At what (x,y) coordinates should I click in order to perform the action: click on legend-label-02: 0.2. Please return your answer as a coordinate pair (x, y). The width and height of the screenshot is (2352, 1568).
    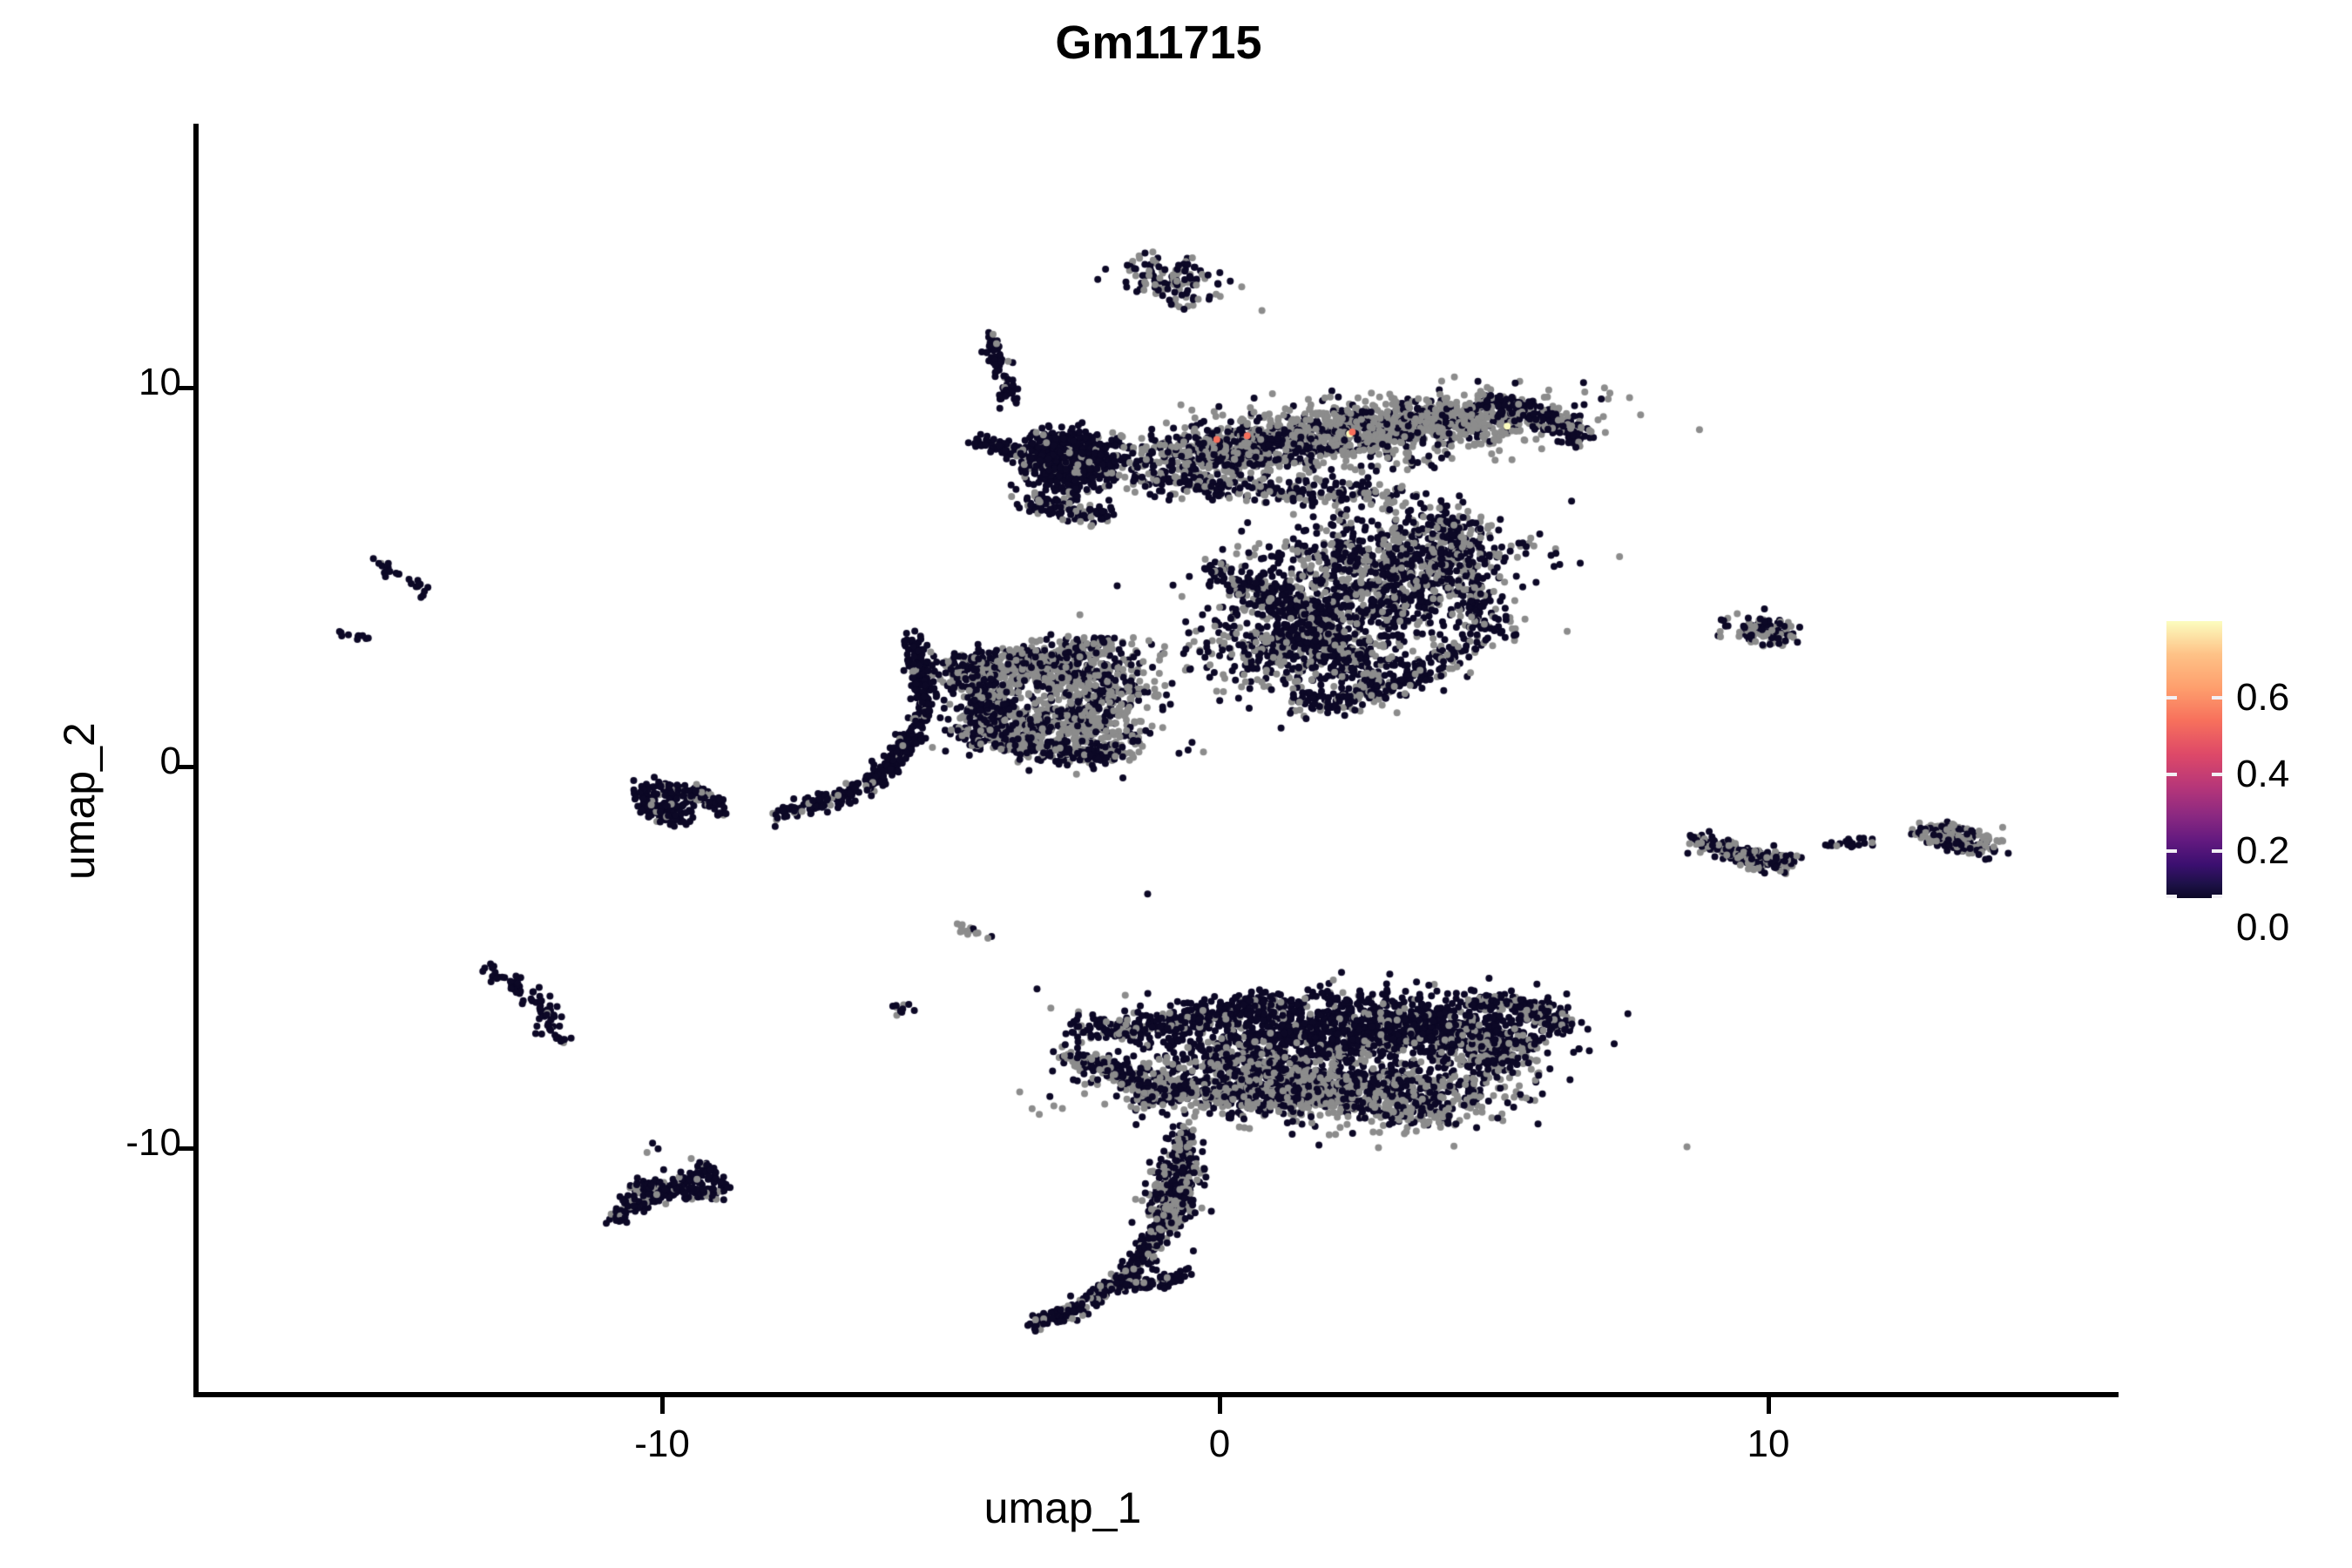
    Looking at the image, I should click on (2263, 850).